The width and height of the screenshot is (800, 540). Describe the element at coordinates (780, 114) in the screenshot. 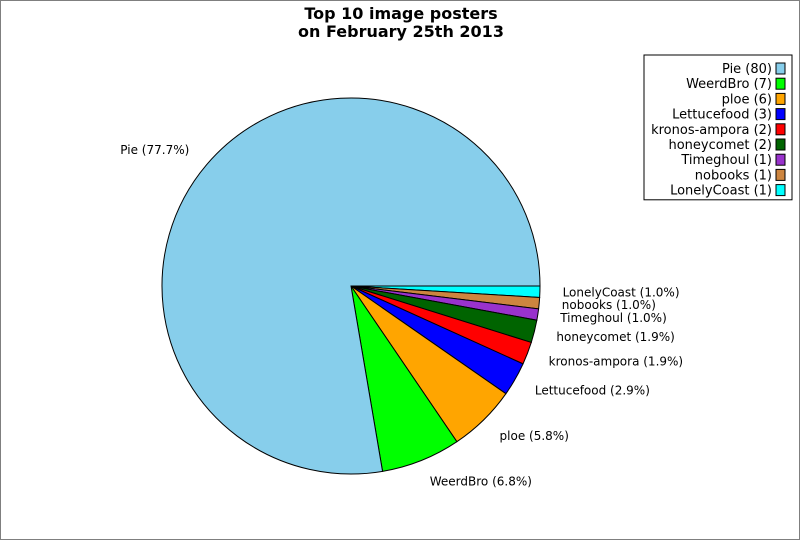

I see `legend-swatch-lettucefood` at that location.